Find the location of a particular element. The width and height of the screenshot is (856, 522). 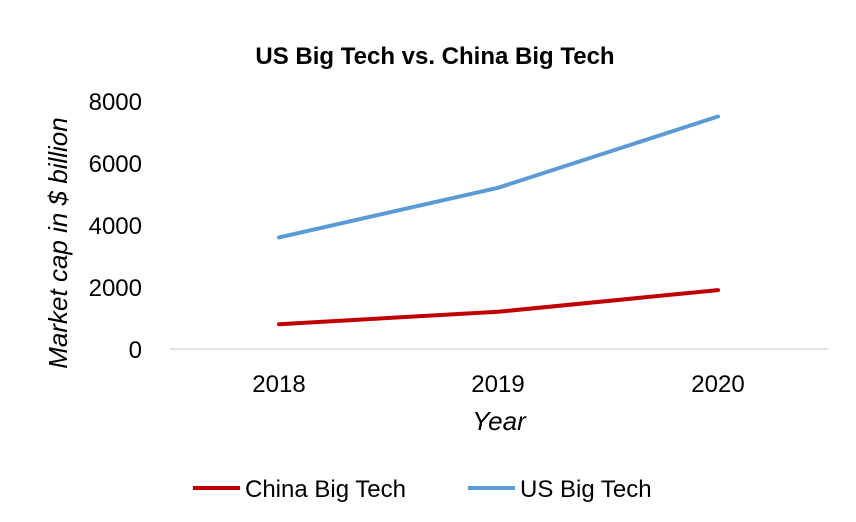

x-tick-label: 2020 is located at coordinates (717, 384).